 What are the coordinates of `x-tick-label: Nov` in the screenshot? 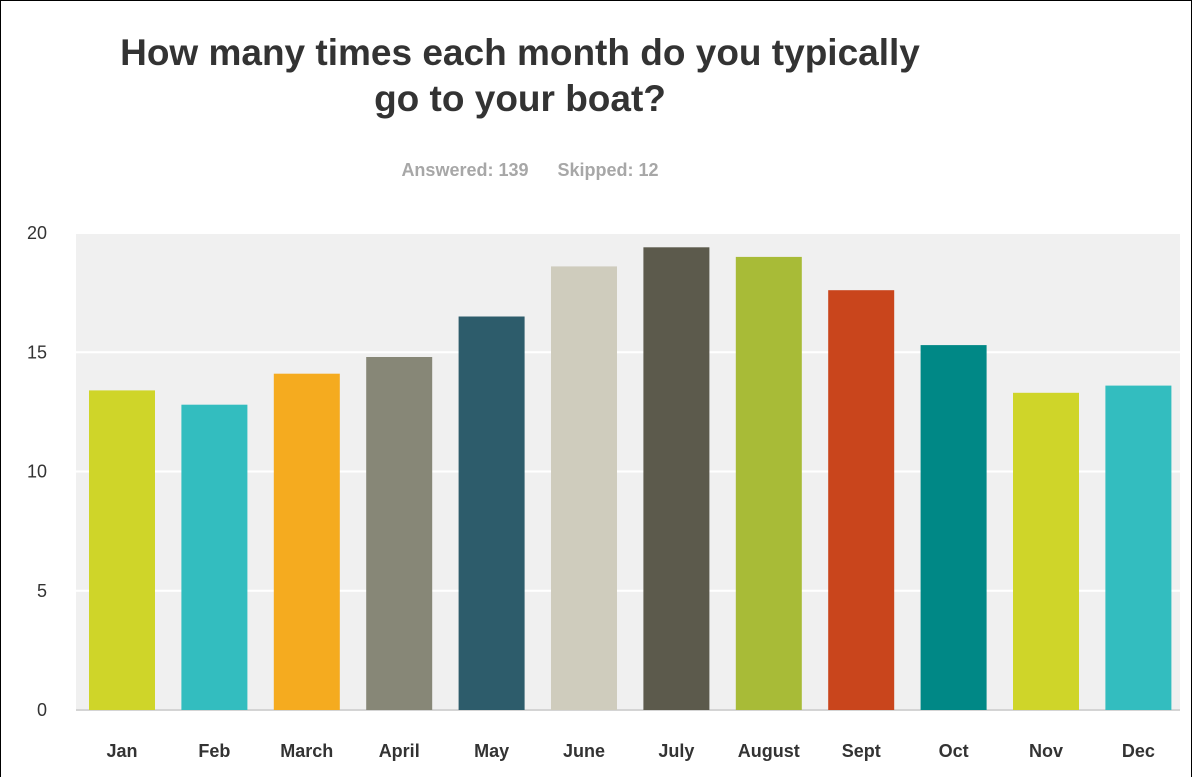 It's located at (1046, 751).